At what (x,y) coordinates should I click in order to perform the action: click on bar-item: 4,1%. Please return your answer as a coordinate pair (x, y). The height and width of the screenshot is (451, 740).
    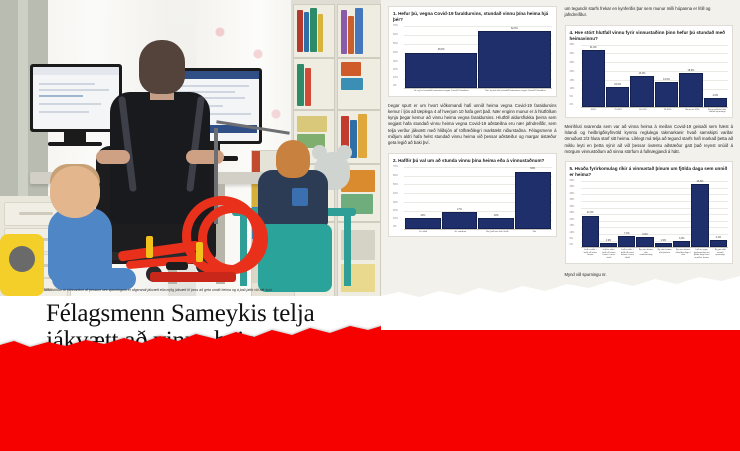
    Looking at the image, I should click on (718, 214).